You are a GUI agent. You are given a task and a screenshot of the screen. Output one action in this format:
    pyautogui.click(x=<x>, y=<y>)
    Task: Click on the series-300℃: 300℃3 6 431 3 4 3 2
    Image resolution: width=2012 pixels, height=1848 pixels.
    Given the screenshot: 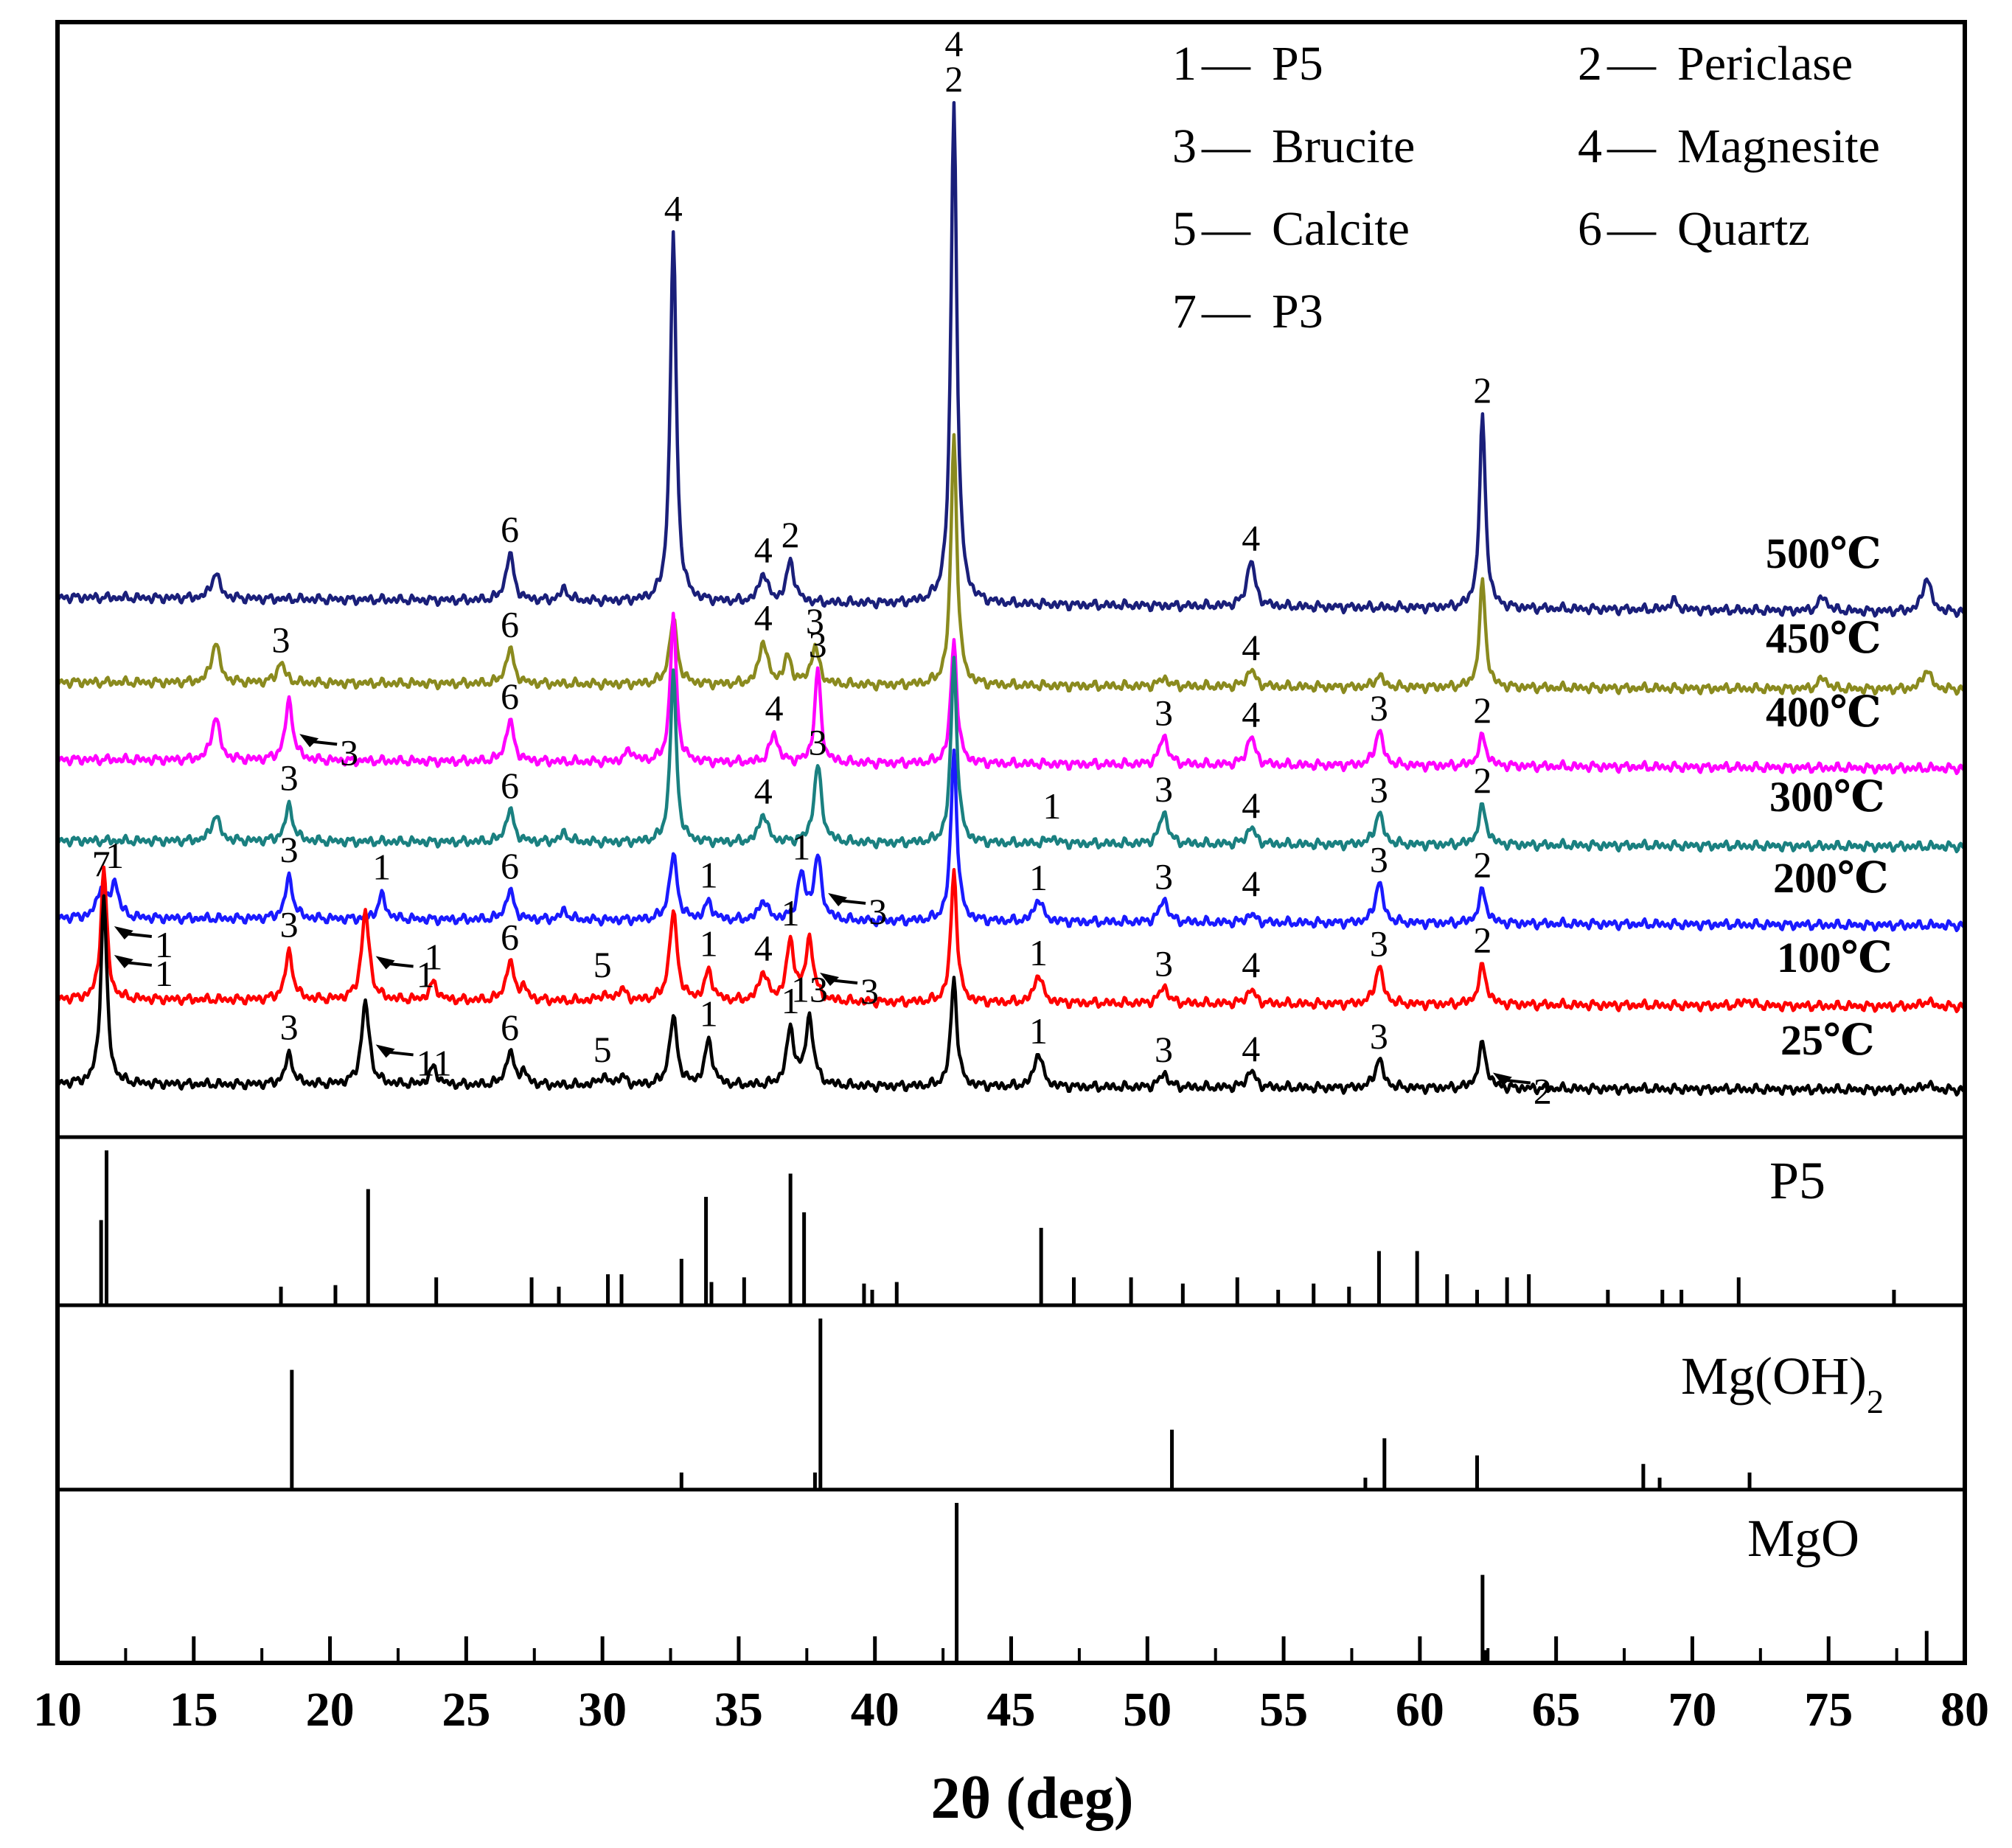 What is the action you would take?
    pyautogui.click(x=1011, y=755)
    